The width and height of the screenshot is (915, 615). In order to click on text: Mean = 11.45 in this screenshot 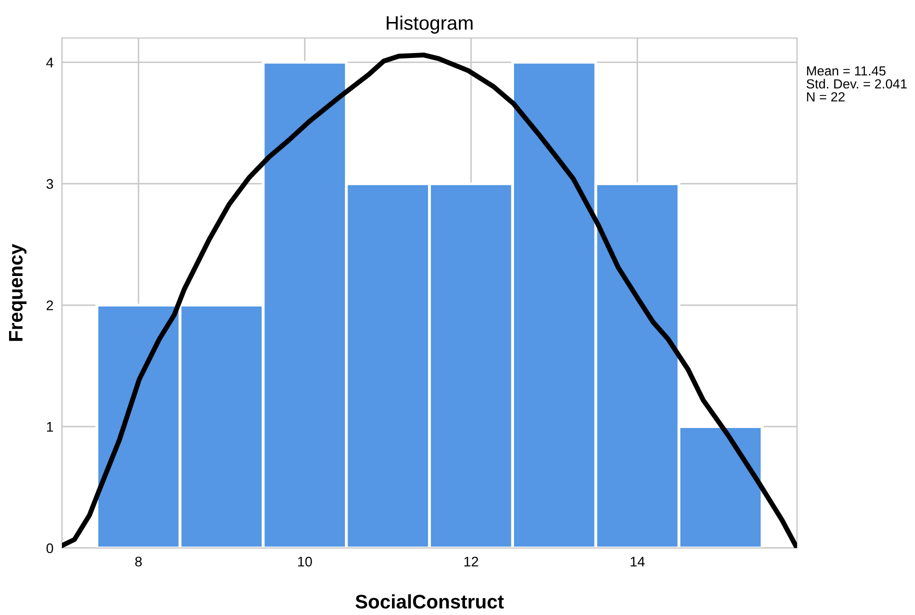, I will do `click(846, 71)`.